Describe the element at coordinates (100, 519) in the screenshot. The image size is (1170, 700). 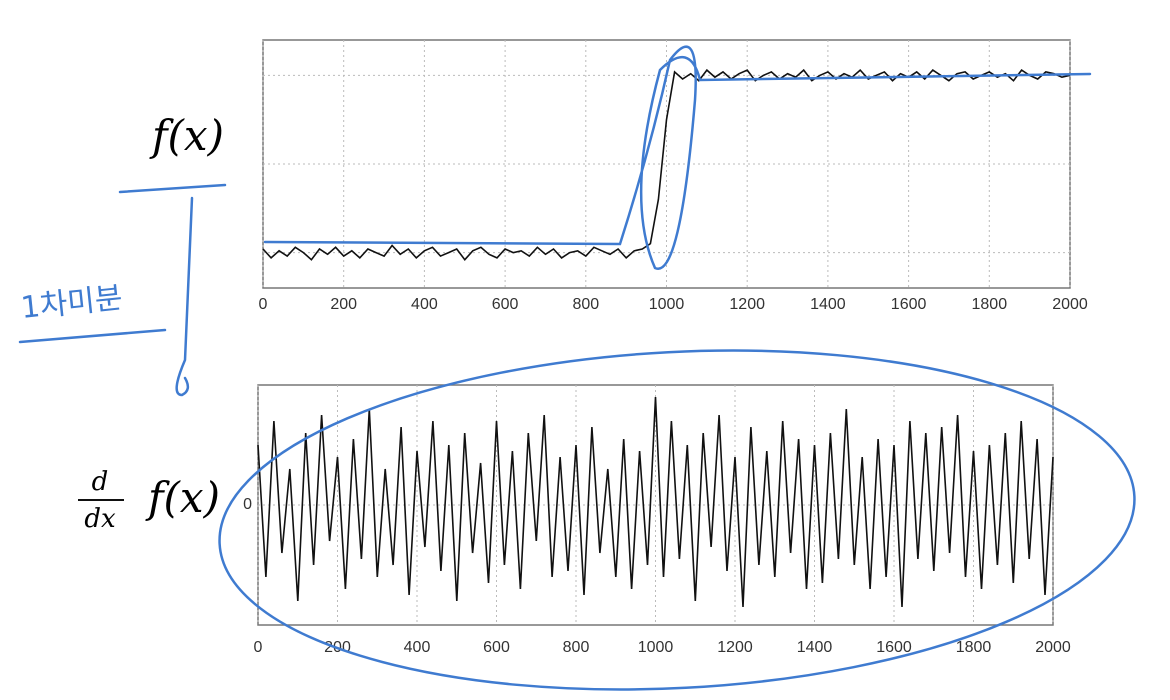
I see `y-label-denominator: dx` at that location.